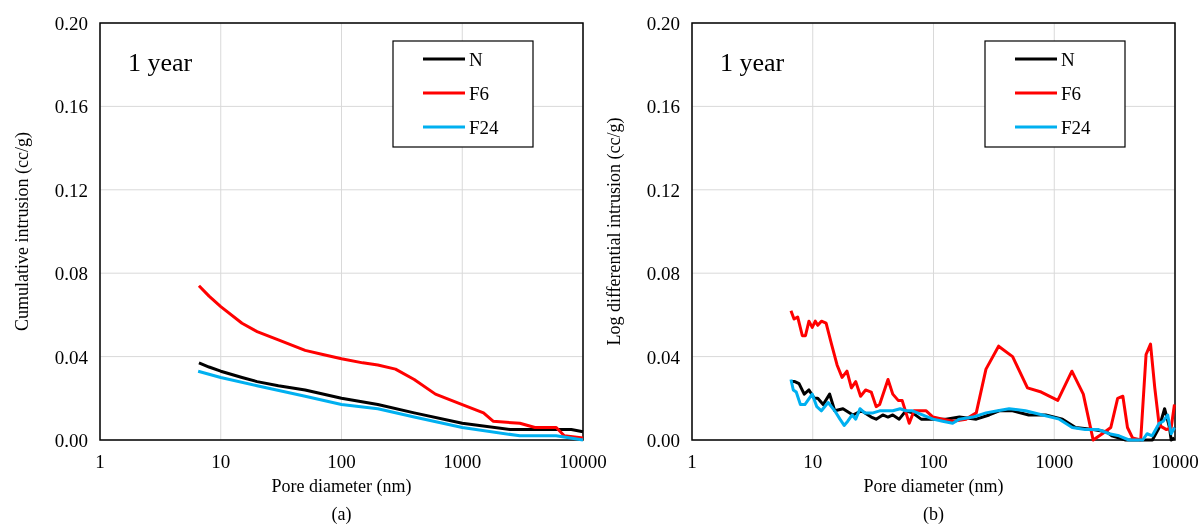 Image resolution: width=1204 pixels, height=531 pixels. Describe the element at coordinates (22, 231) in the screenshot. I see `y-axis-title: Cumulative intrusion (cc/g)` at that location.